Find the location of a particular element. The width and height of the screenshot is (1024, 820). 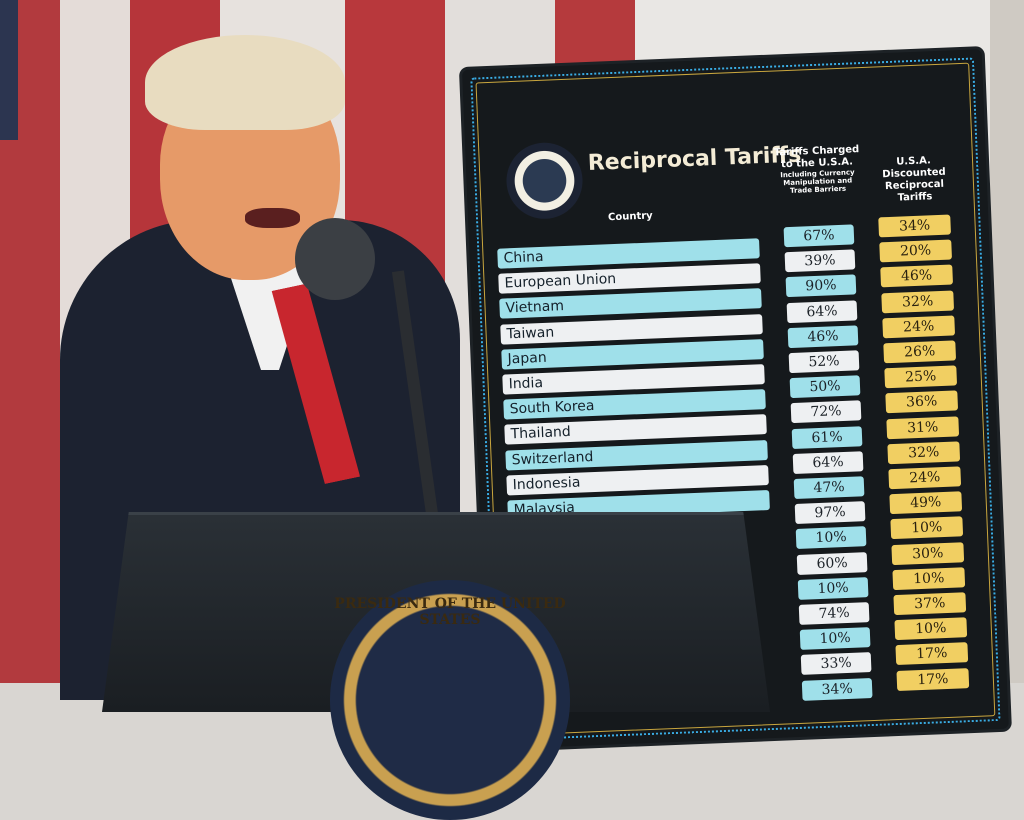

podium-seal-text: PRESIDENT OF THE UNITED STATES is located at coordinates (450, 612).